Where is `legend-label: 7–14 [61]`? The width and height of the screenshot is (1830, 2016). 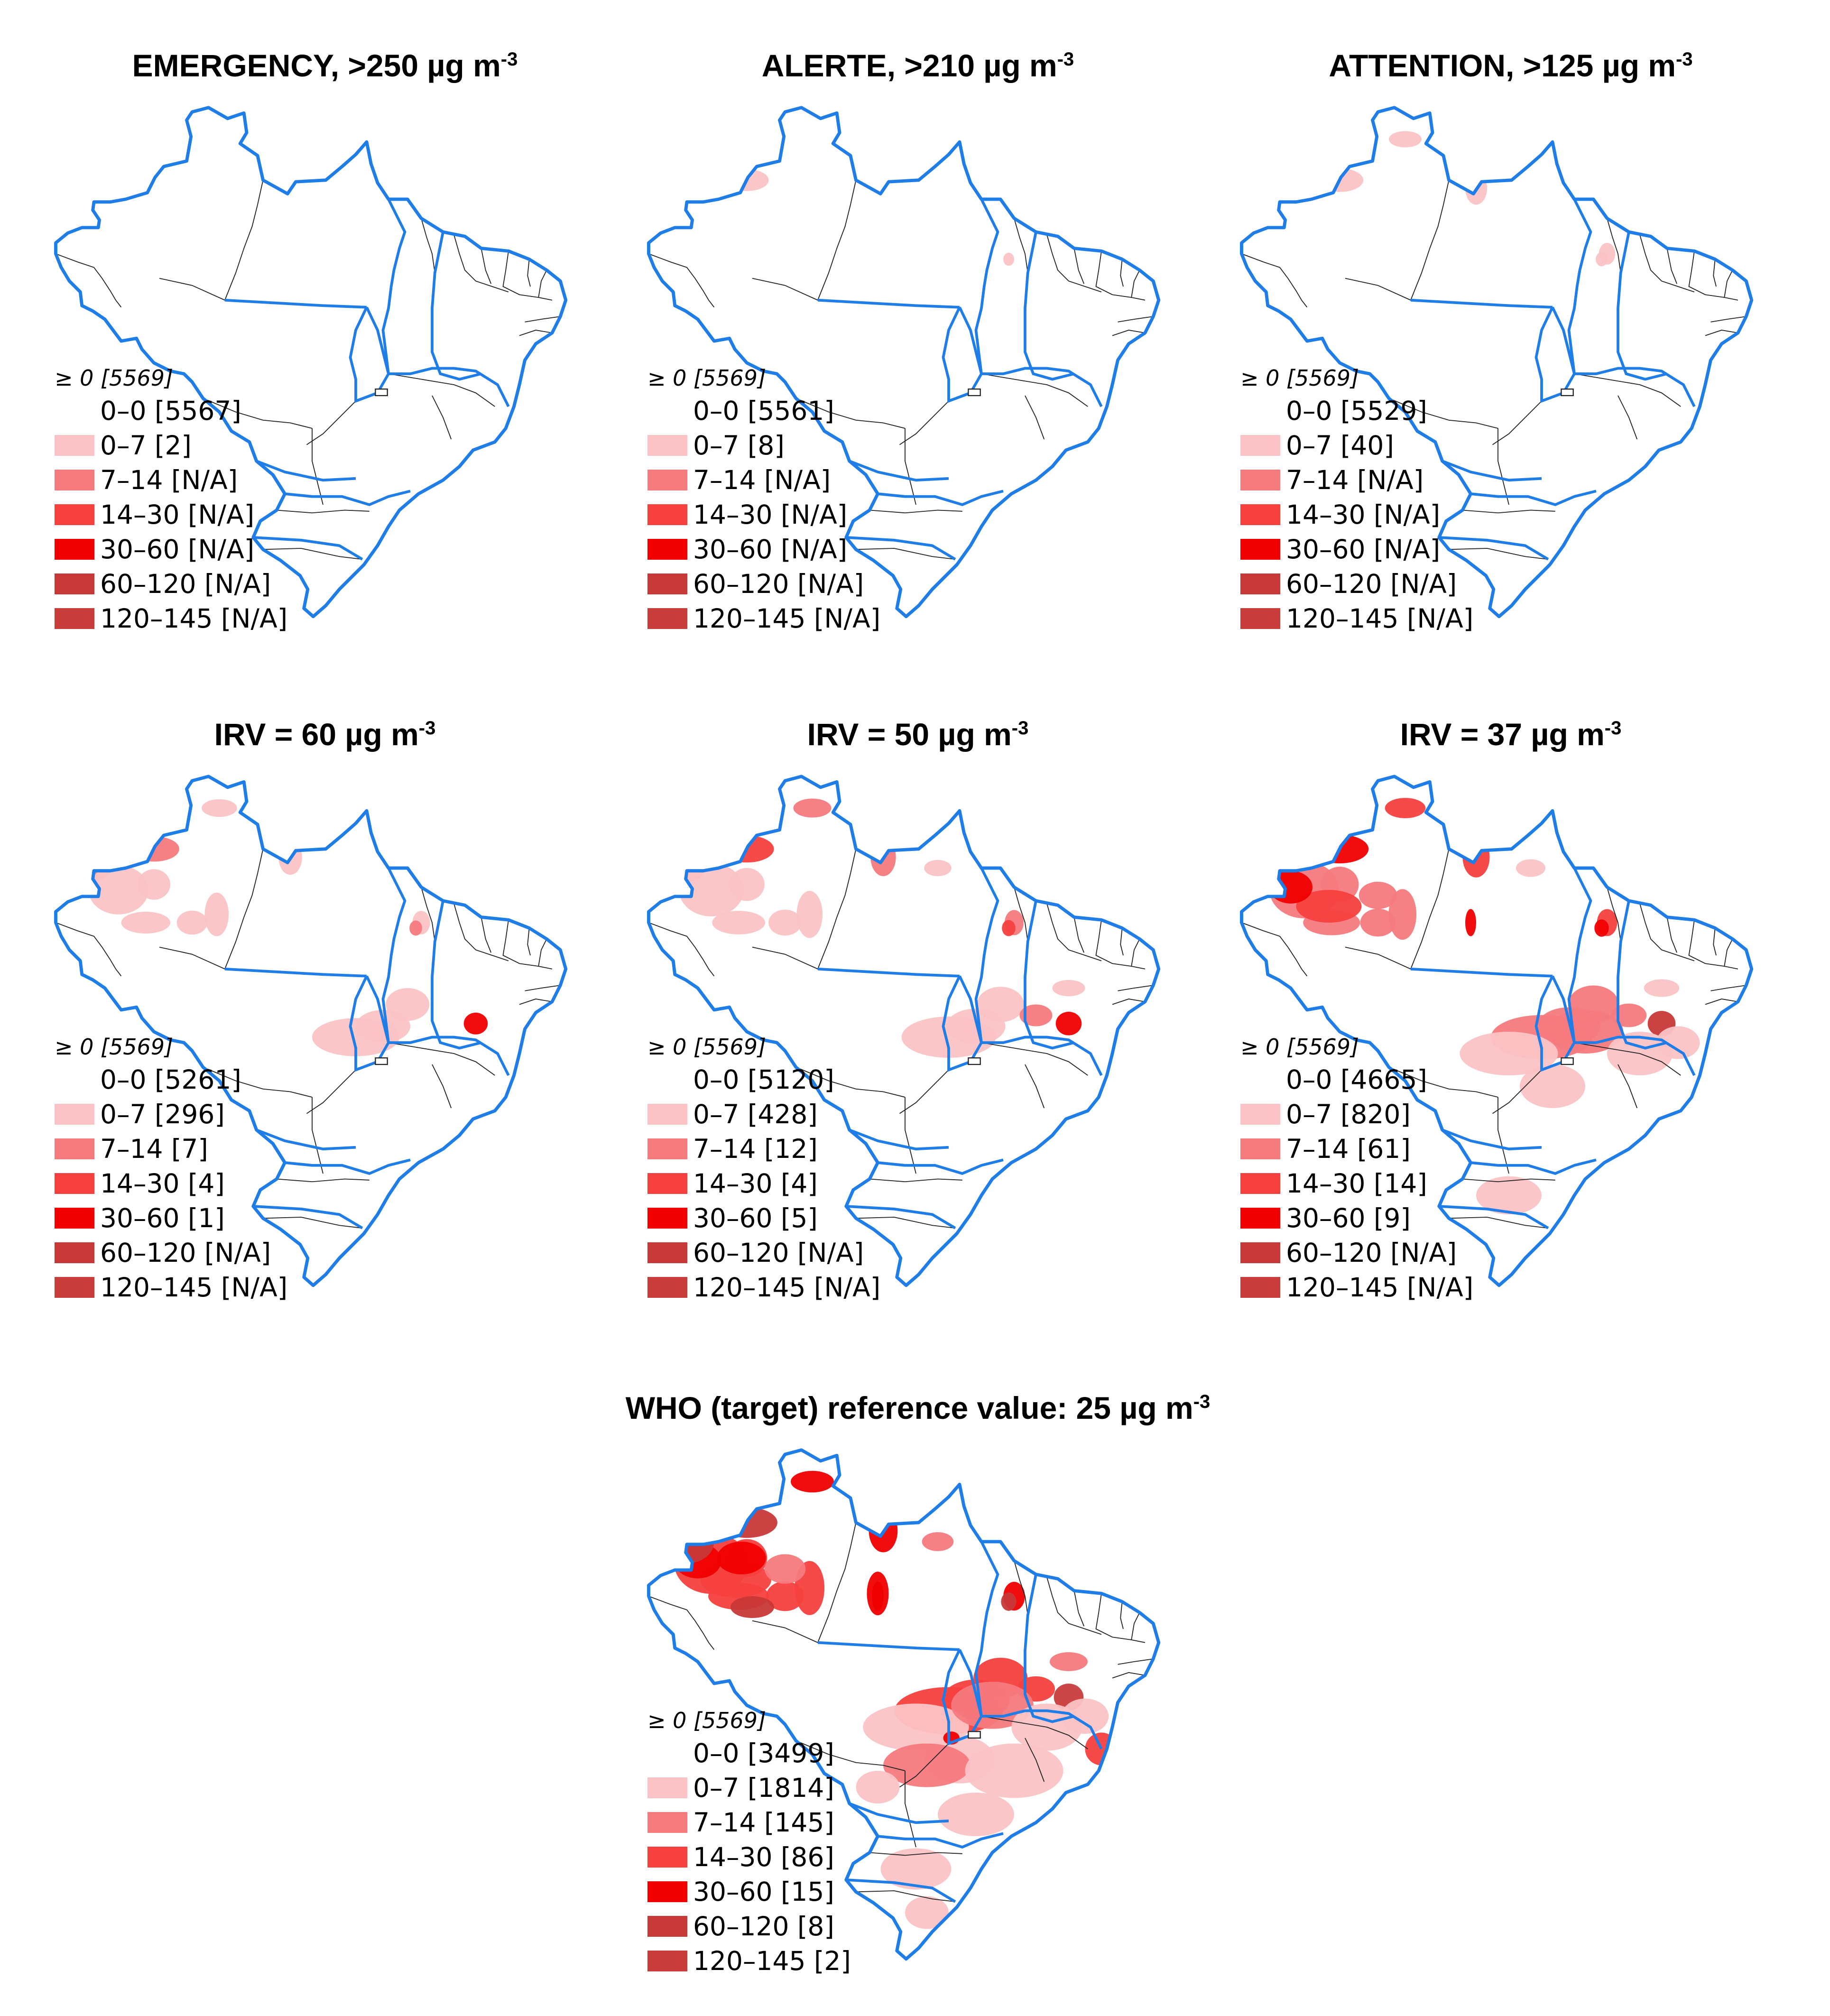
legend-label: 7–14 [61] is located at coordinates (1348, 1148).